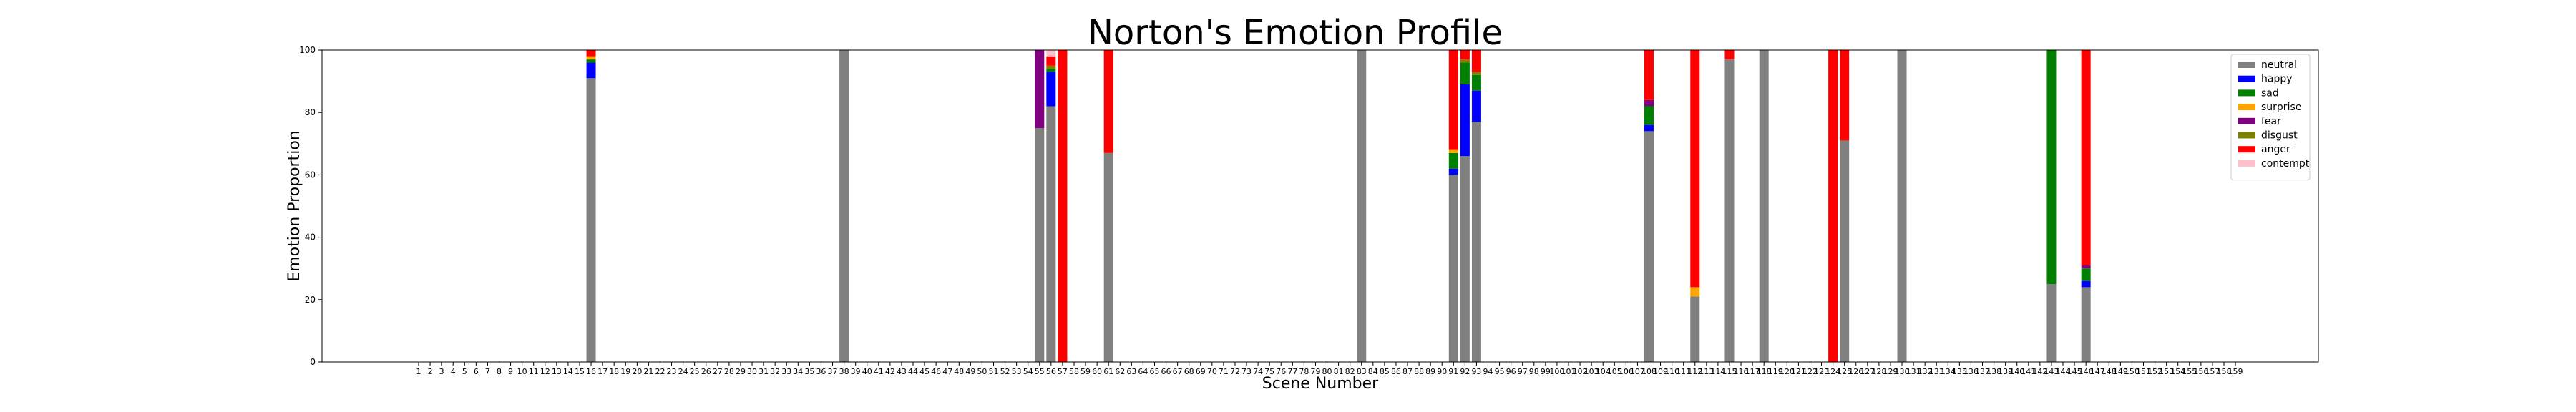 The height and width of the screenshot is (412, 2576). What do you see at coordinates (1695, 169) in the screenshot?
I see `bar-segment-scene-112-anger` at bounding box center [1695, 169].